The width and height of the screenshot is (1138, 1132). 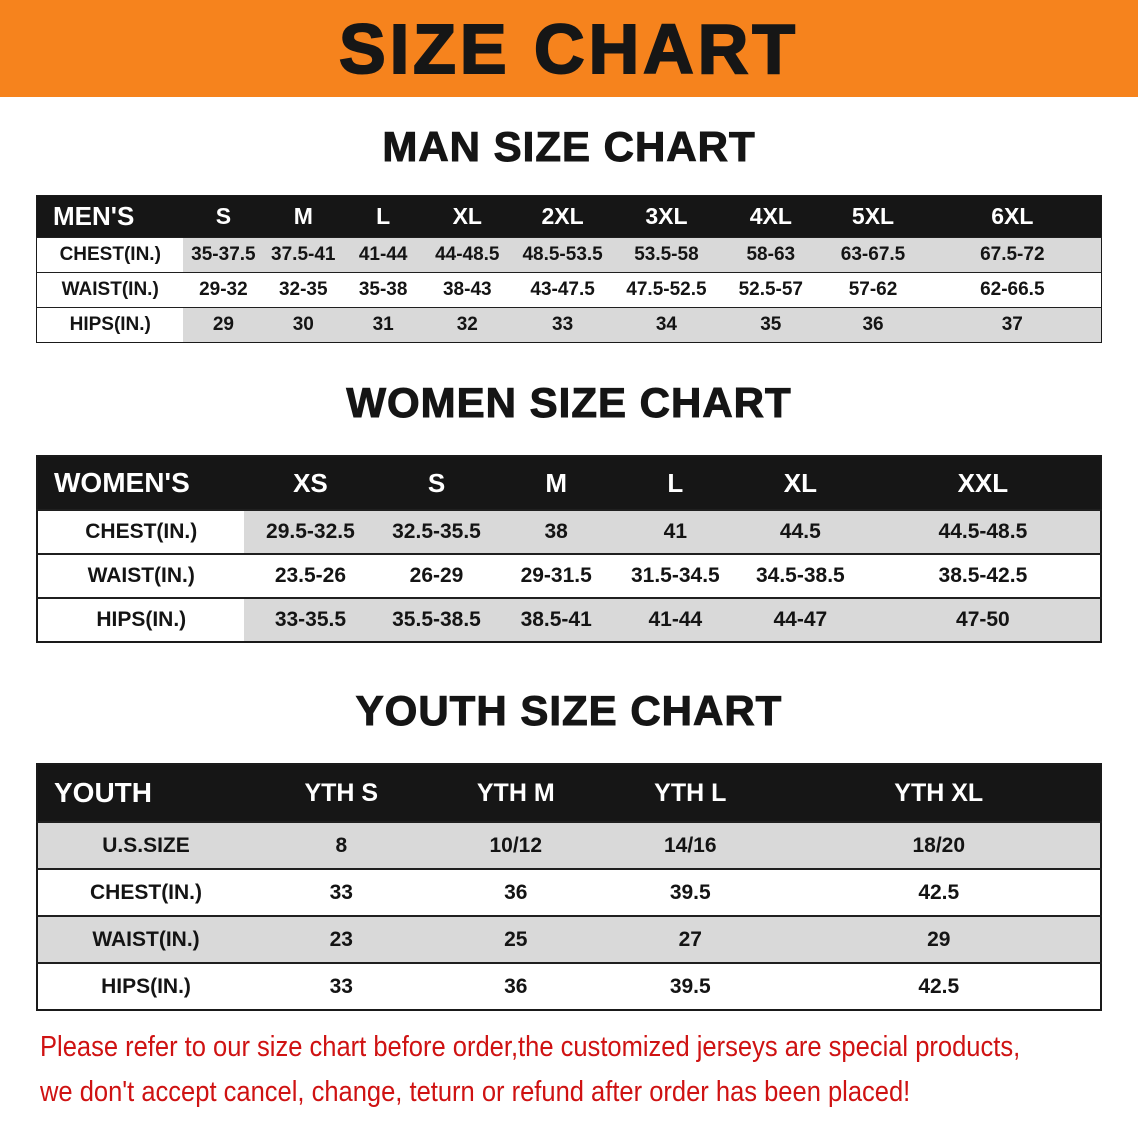 What do you see at coordinates (800, 531) in the screenshot?
I see `value-cell: 44.5` at bounding box center [800, 531].